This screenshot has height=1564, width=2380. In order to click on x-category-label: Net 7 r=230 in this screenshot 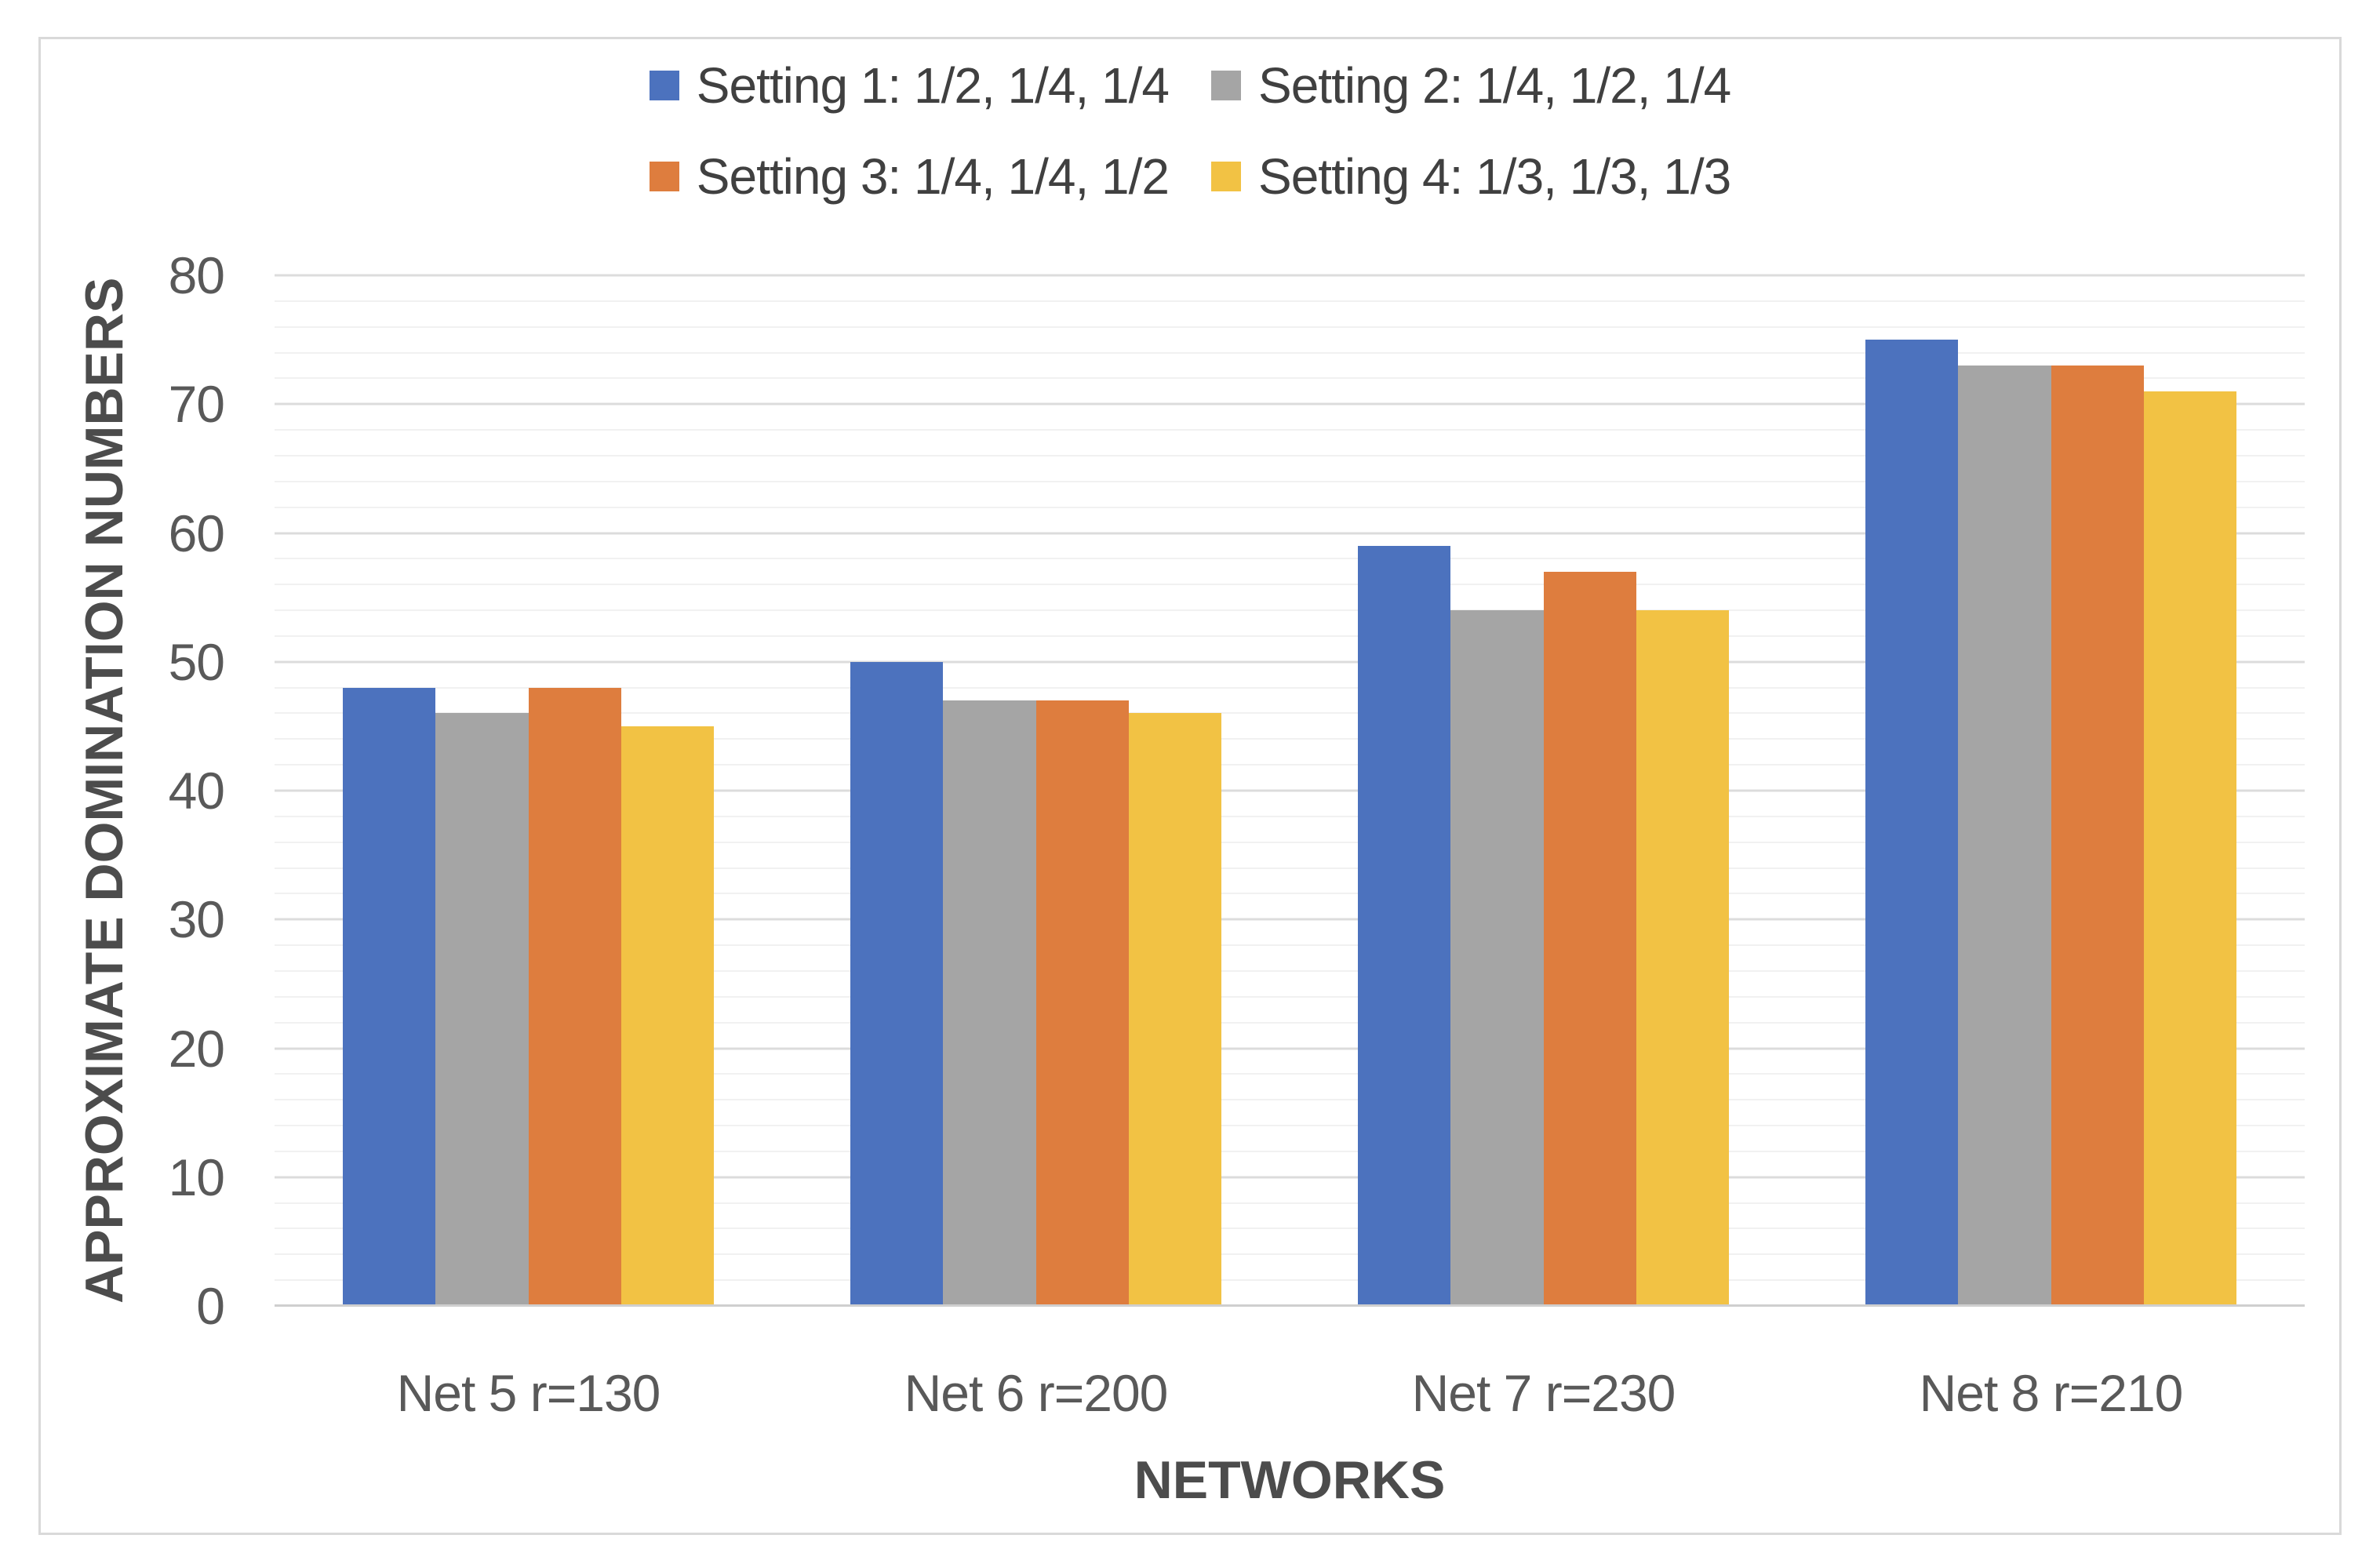, I will do `click(1543, 1393)`.